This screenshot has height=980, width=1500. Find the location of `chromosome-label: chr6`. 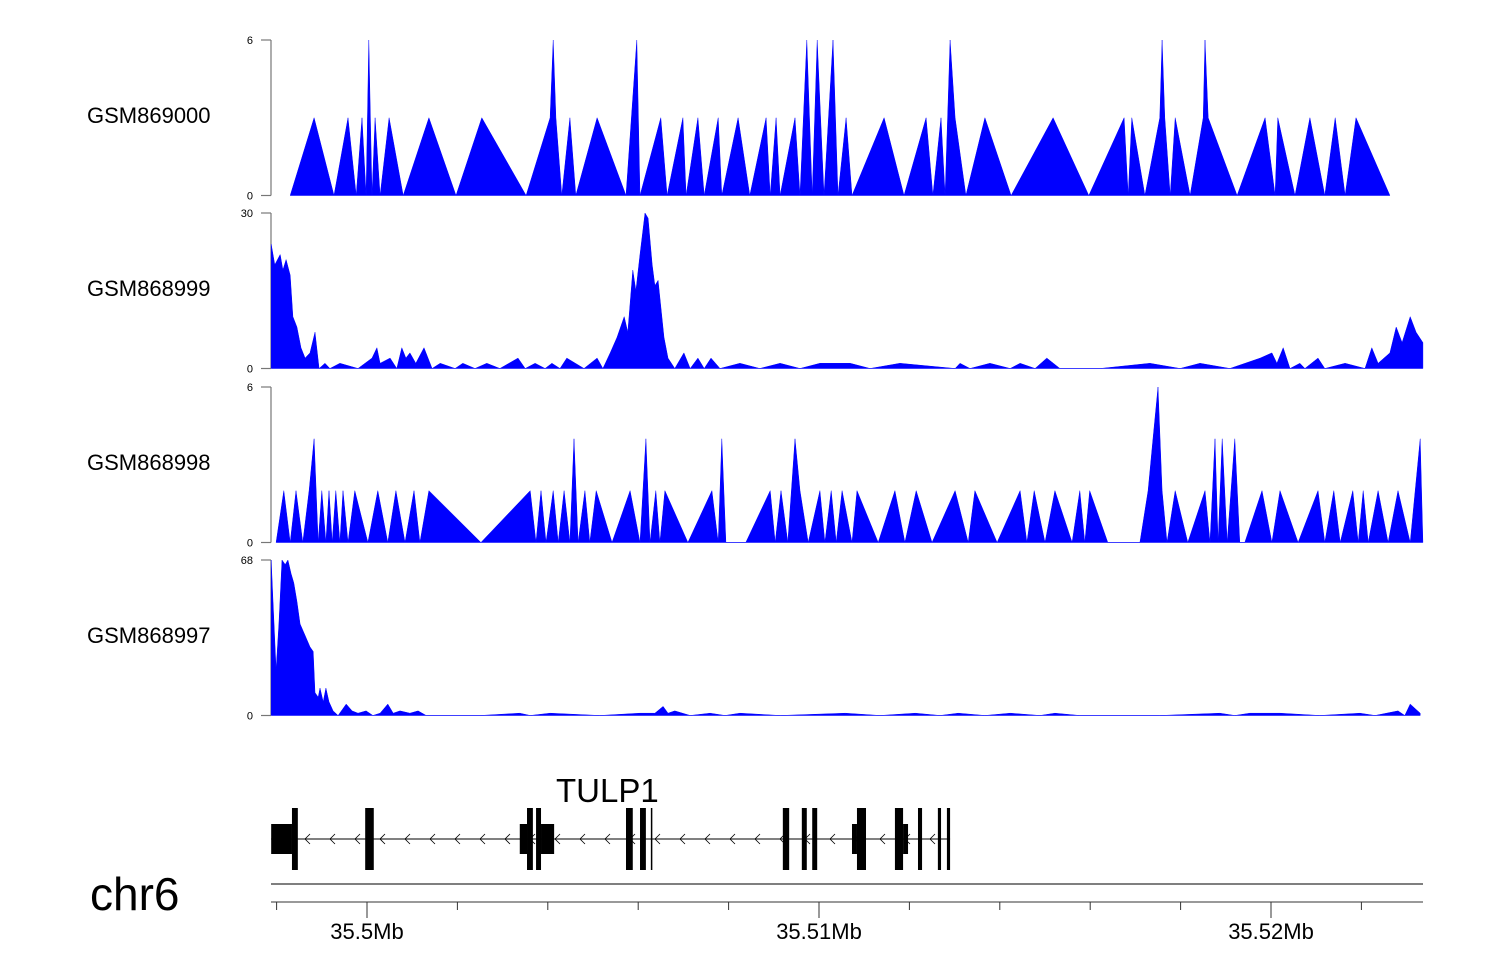

chromosome-label: chr6 is located at coordinates (134, 894).